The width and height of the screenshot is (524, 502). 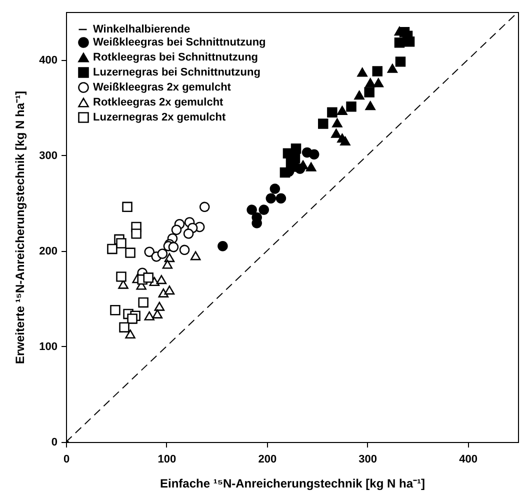 I want to click on x-tick-label: 0, so click(x=66, y=460).